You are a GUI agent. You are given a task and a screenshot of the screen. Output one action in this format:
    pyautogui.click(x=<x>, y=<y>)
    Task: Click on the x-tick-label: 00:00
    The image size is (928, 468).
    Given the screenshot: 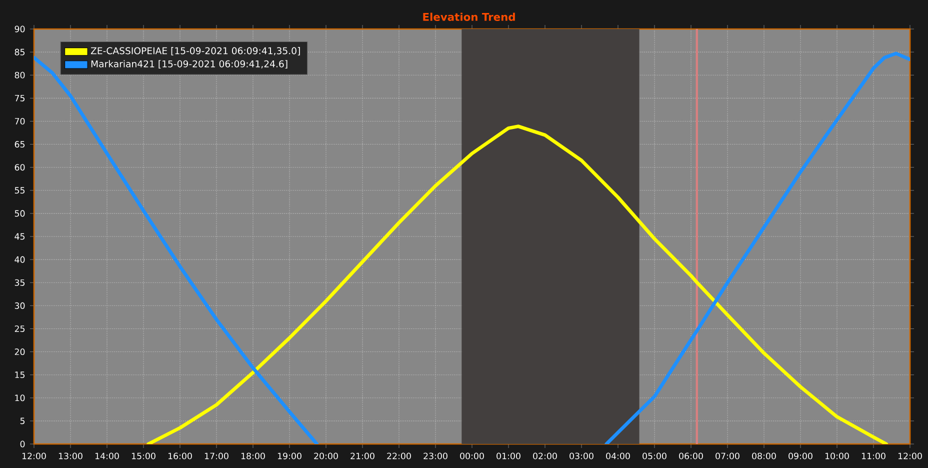 What is the action you would take?
    pyautogui.click(x=472, y=456)
    